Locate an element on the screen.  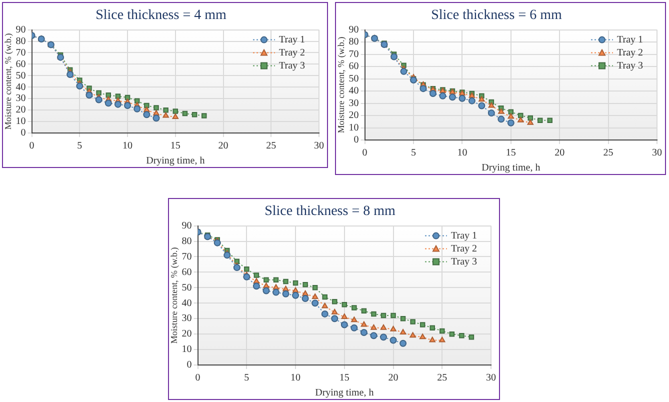
chart-title: Slice thickness = 8 mm is located at coordinates (330, 212).